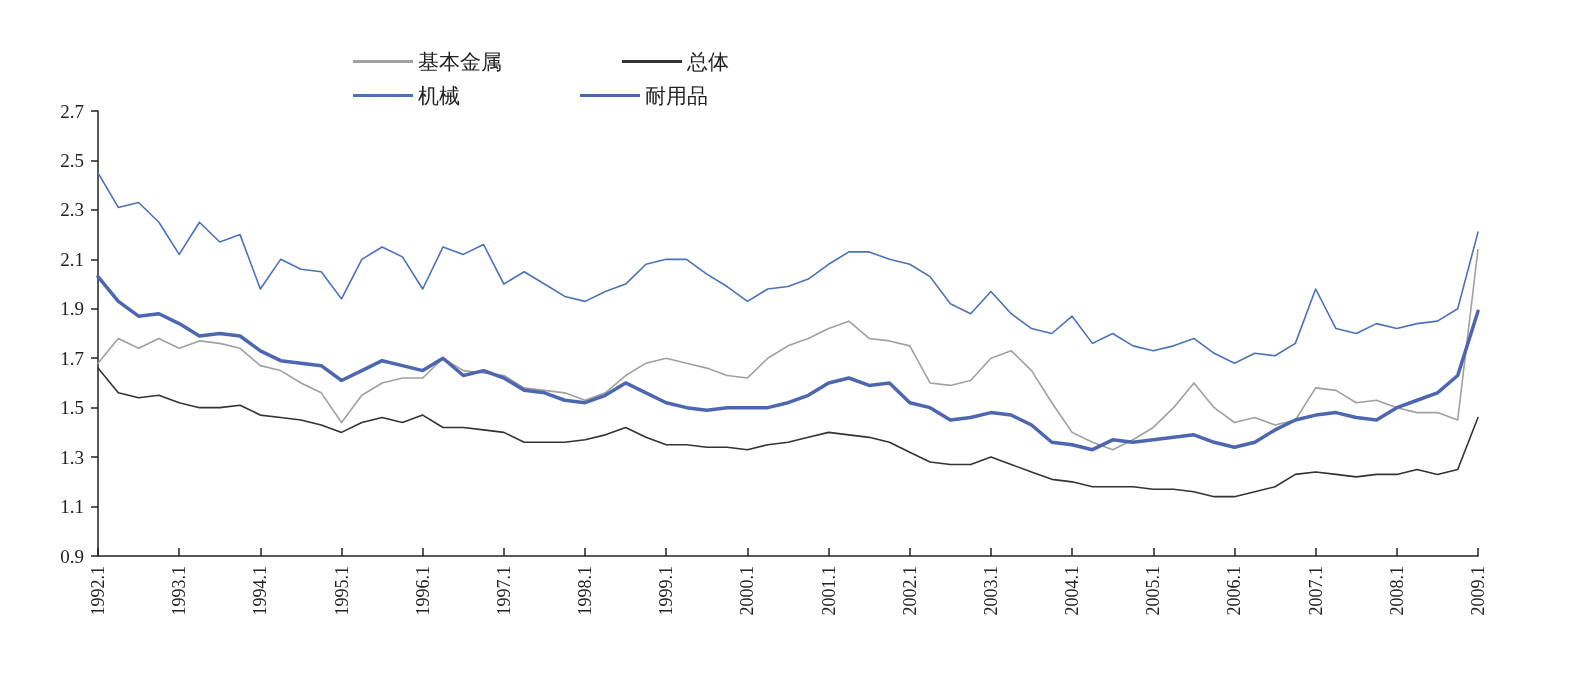 The image size is (1586, 684). I want to click on x-tick-label: 1999.1, so click(666, 591).